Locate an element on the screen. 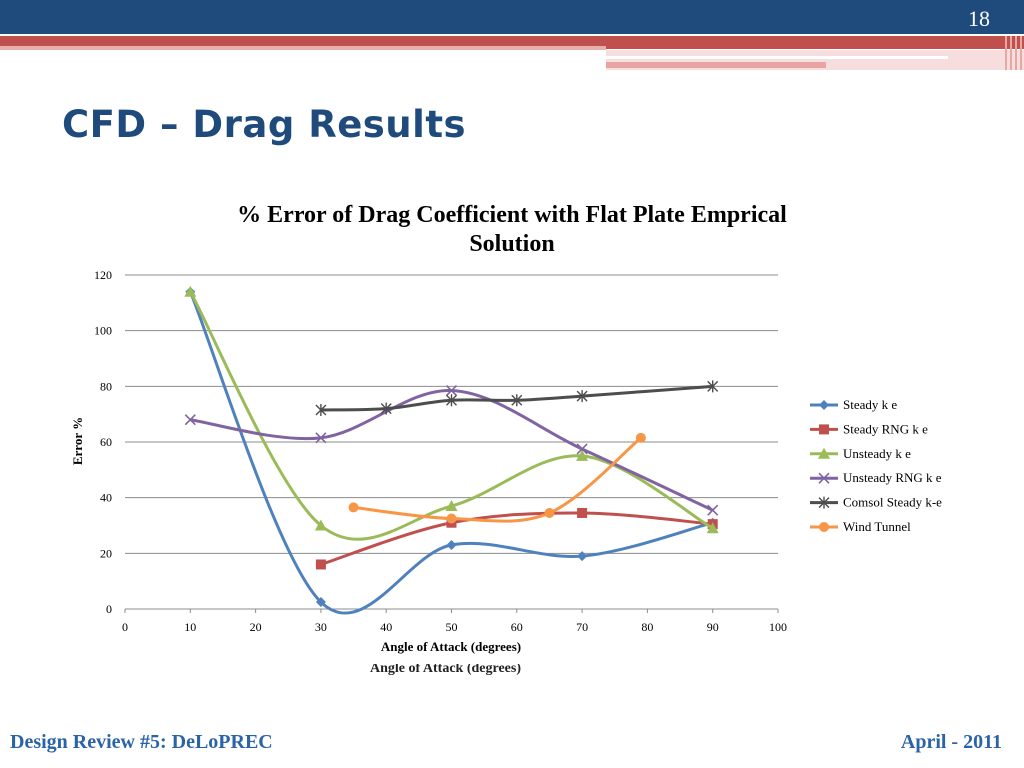  x-tick-label: 0 is located at coordinates (125, 627).